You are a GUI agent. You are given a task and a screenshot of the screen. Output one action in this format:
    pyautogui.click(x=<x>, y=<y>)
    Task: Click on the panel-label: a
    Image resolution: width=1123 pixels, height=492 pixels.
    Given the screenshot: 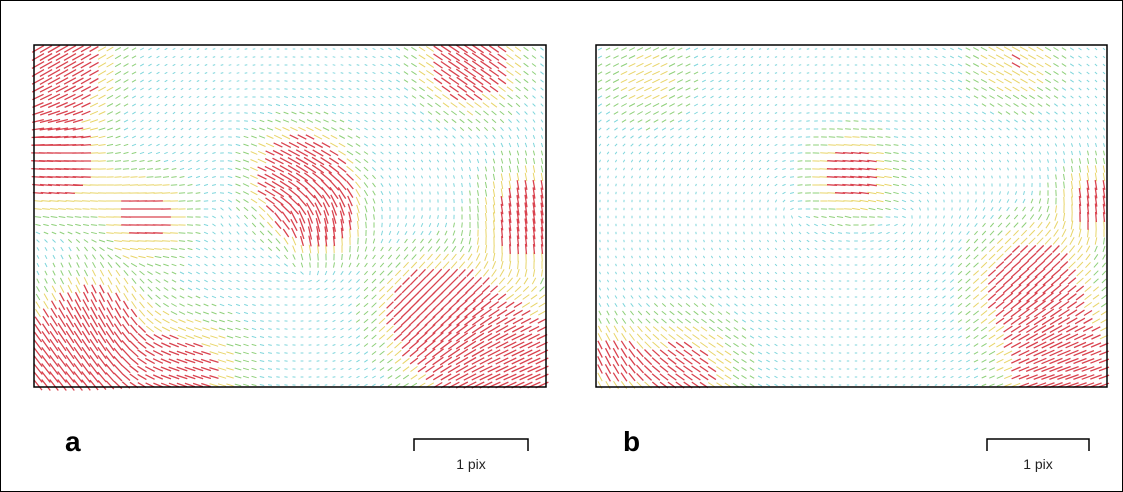 What is the action you would take?
    pyautogui.click(x=73, y=441)
    